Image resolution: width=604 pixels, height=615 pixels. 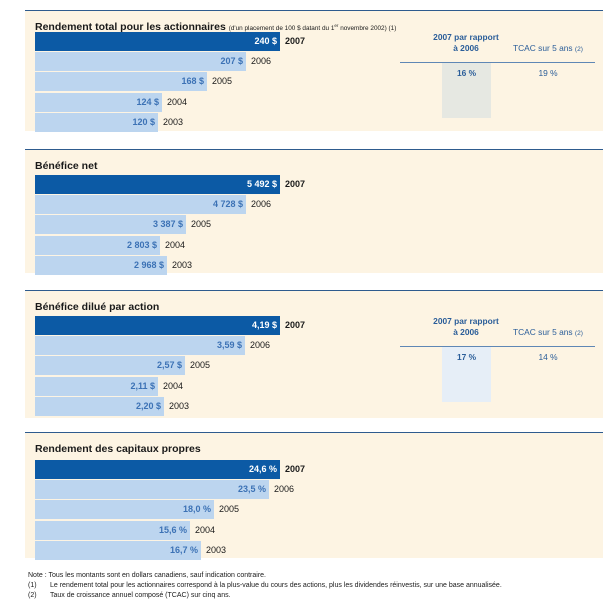 What do you see at coordinates (140, 62) in the screenshot?
I see `bar-2006: 207 $` at bounding box center [140, 62].